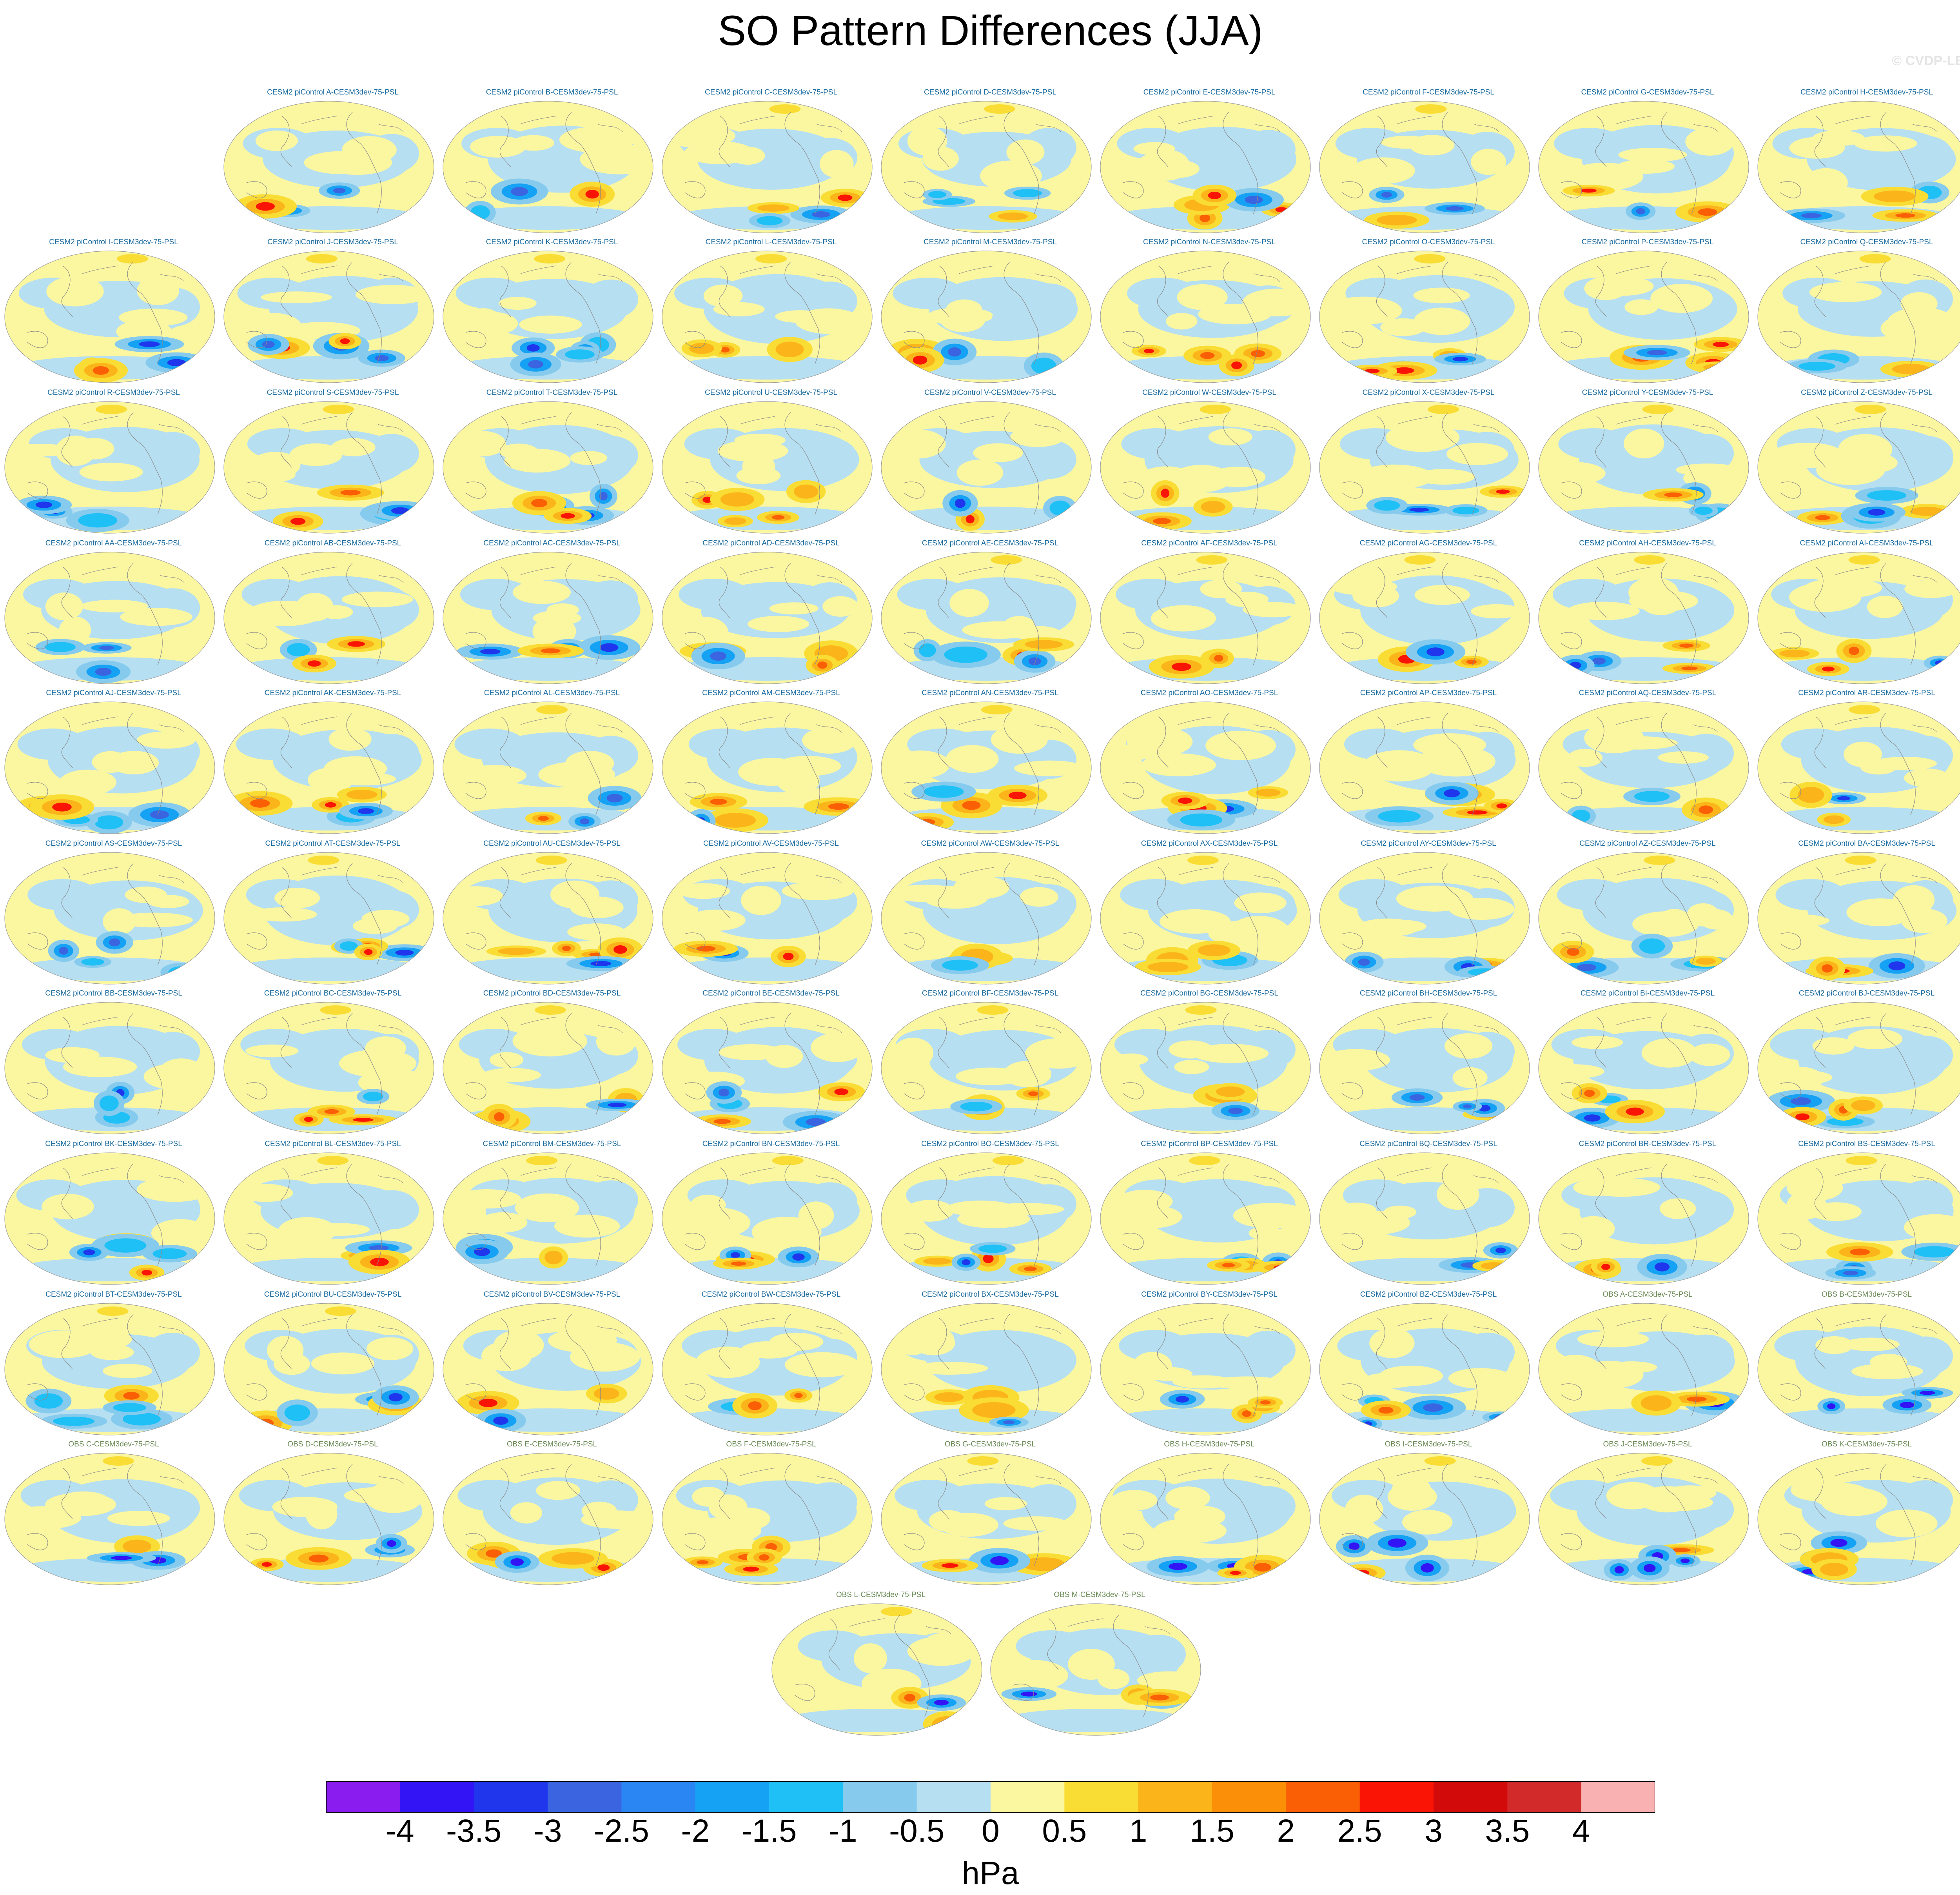  Describe the element at coordinates (1209, 1444) in the screenshot. I see `panel-title: OBS H-CESM3dev-75-PSL` at that location.